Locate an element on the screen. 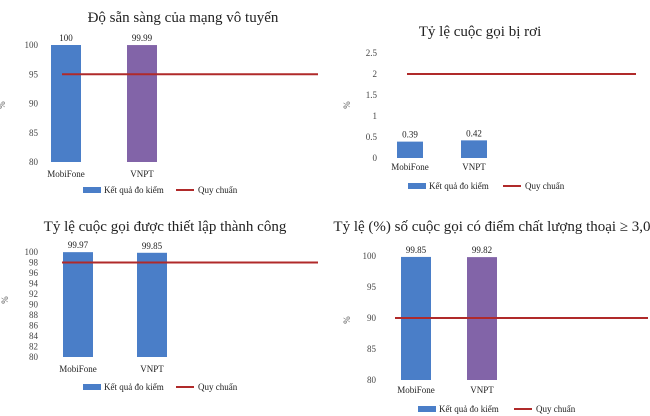 This screenshot has height=416, width=650. y-tick-label: 94 is located at coordinates (34, 284).